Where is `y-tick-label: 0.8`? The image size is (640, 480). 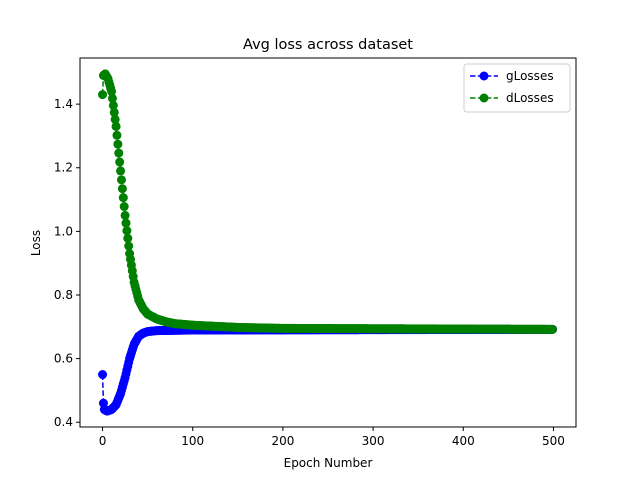
y-tick-label: 0.8 is located at coordinates (63, 295).